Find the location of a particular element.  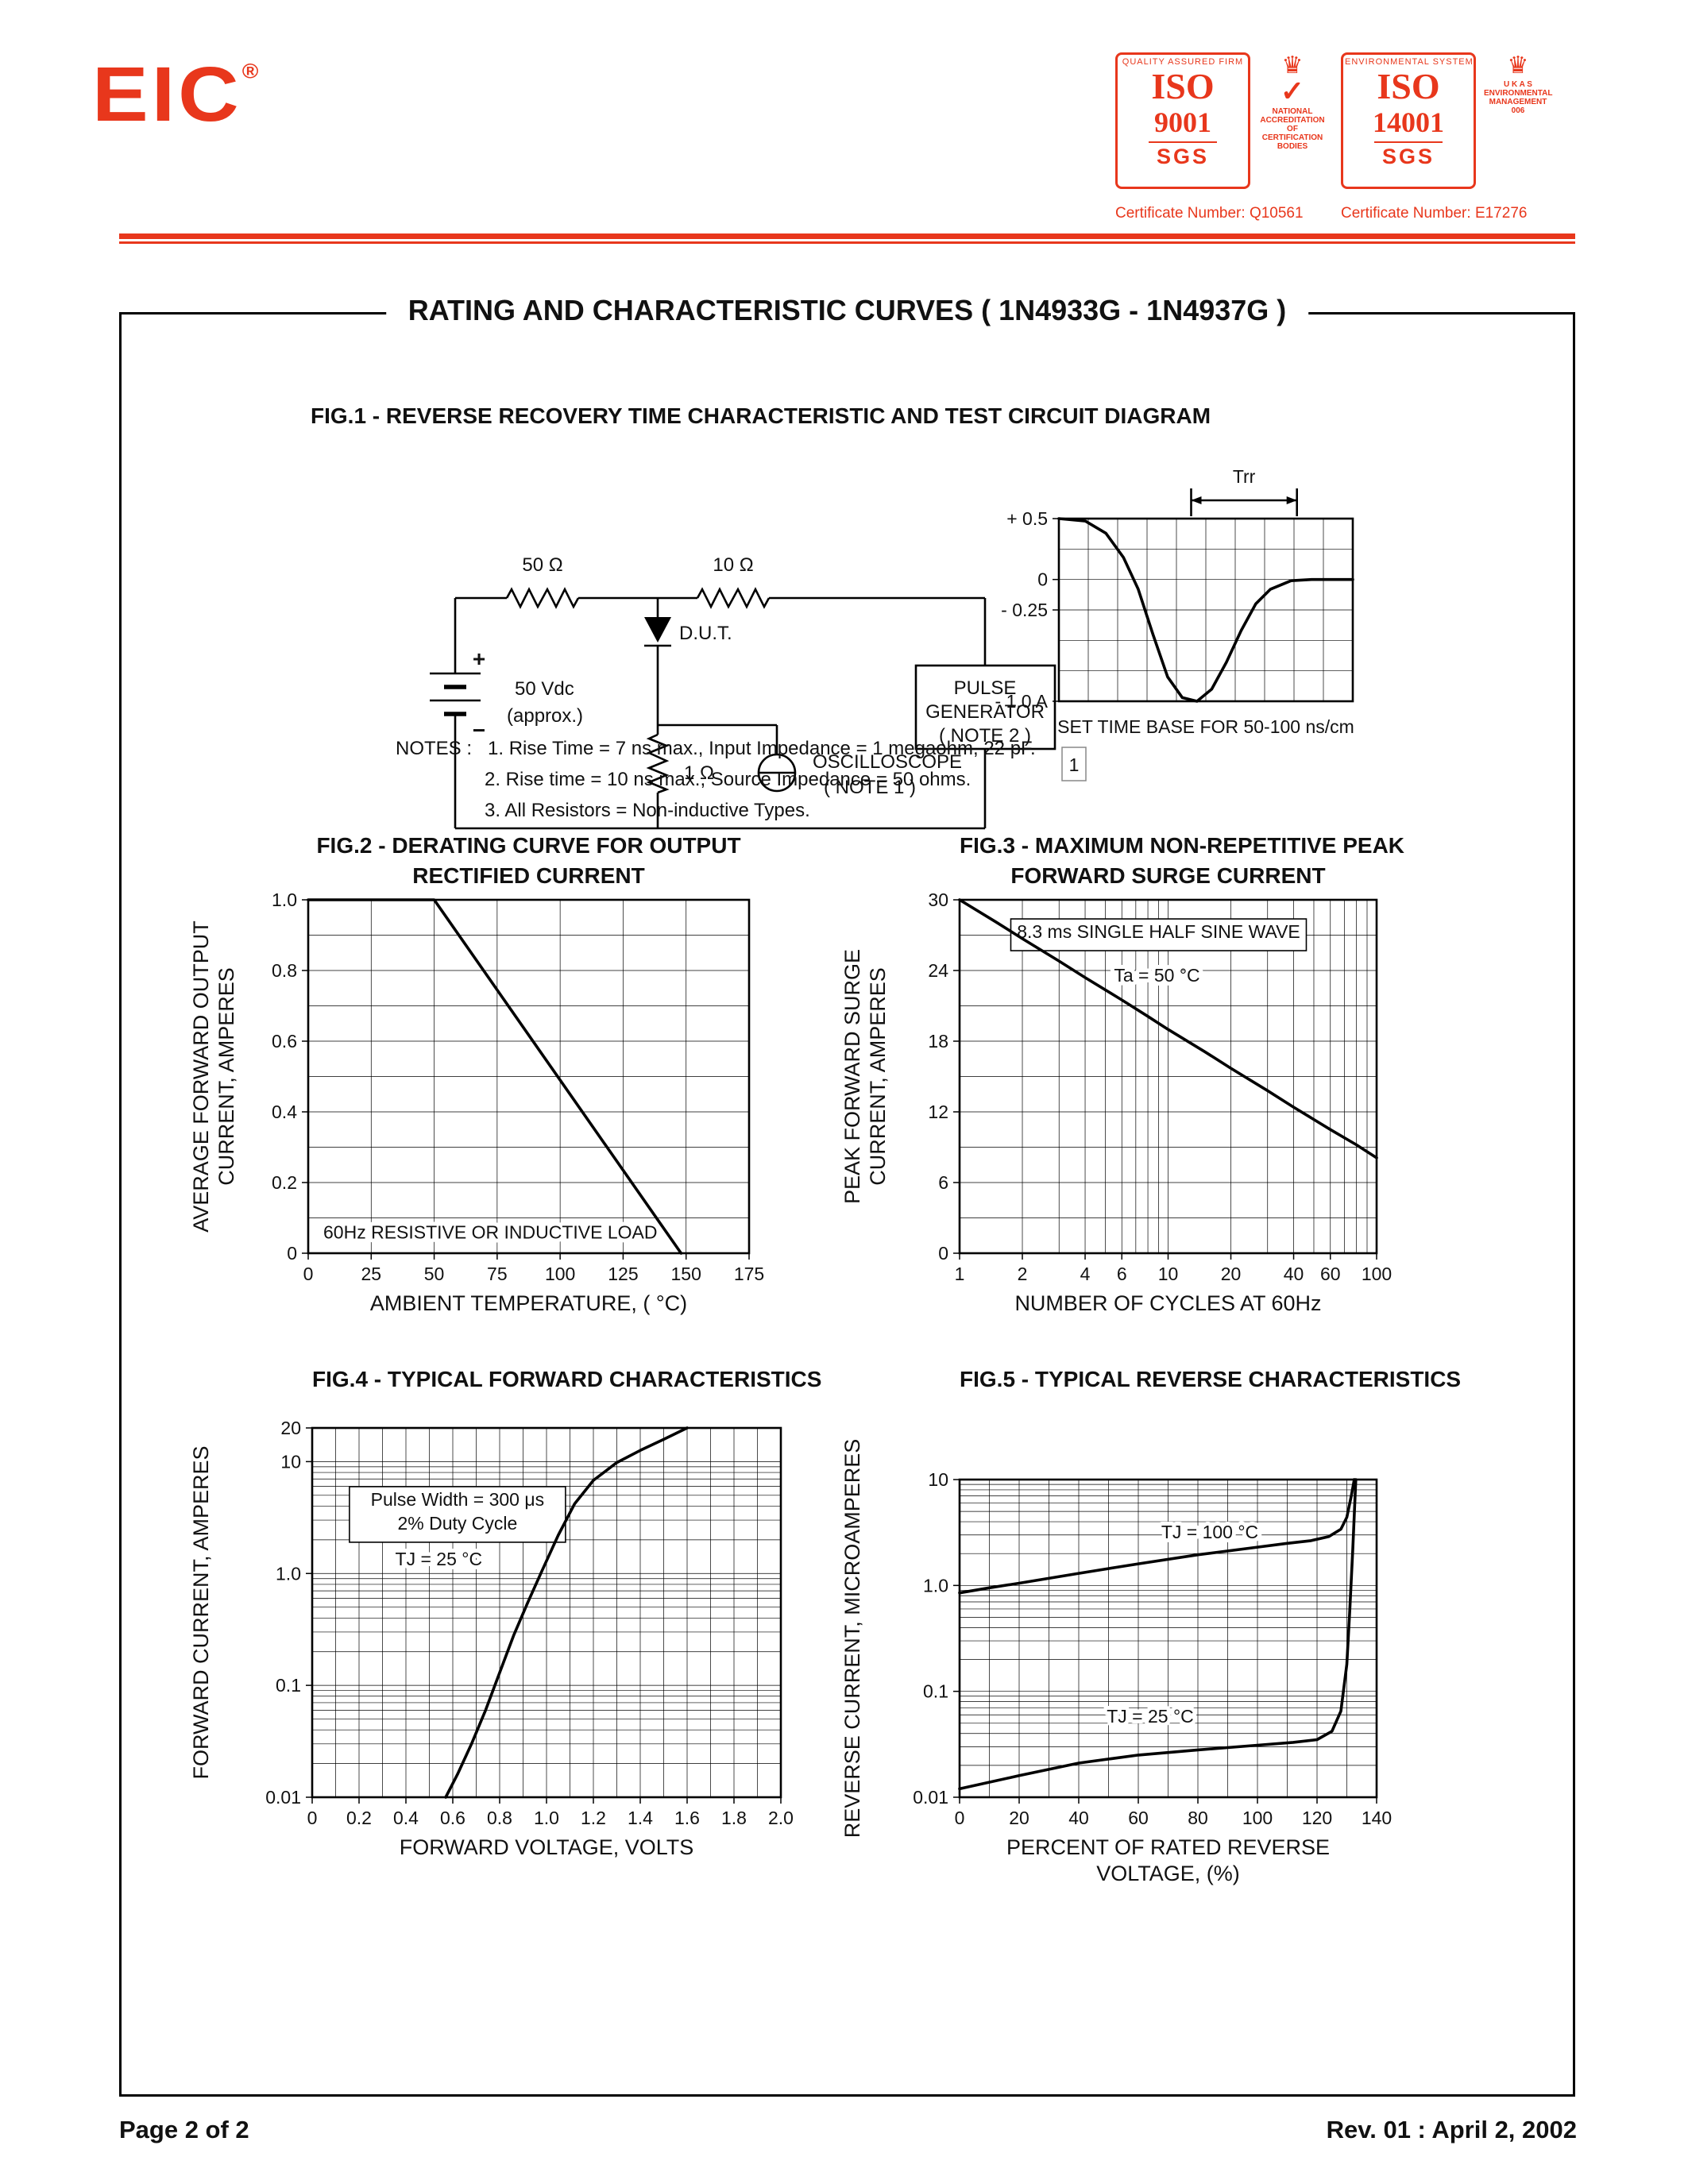

label-oscilloscope-note: ( NOTE 1 ) is located at coordinates (870, 787).